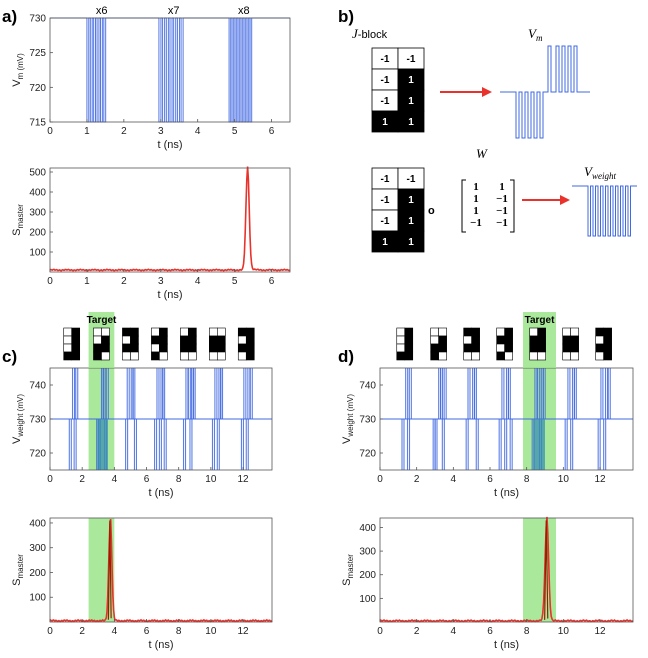  I want to click on y-tick-label: 500, so click(37, 173).